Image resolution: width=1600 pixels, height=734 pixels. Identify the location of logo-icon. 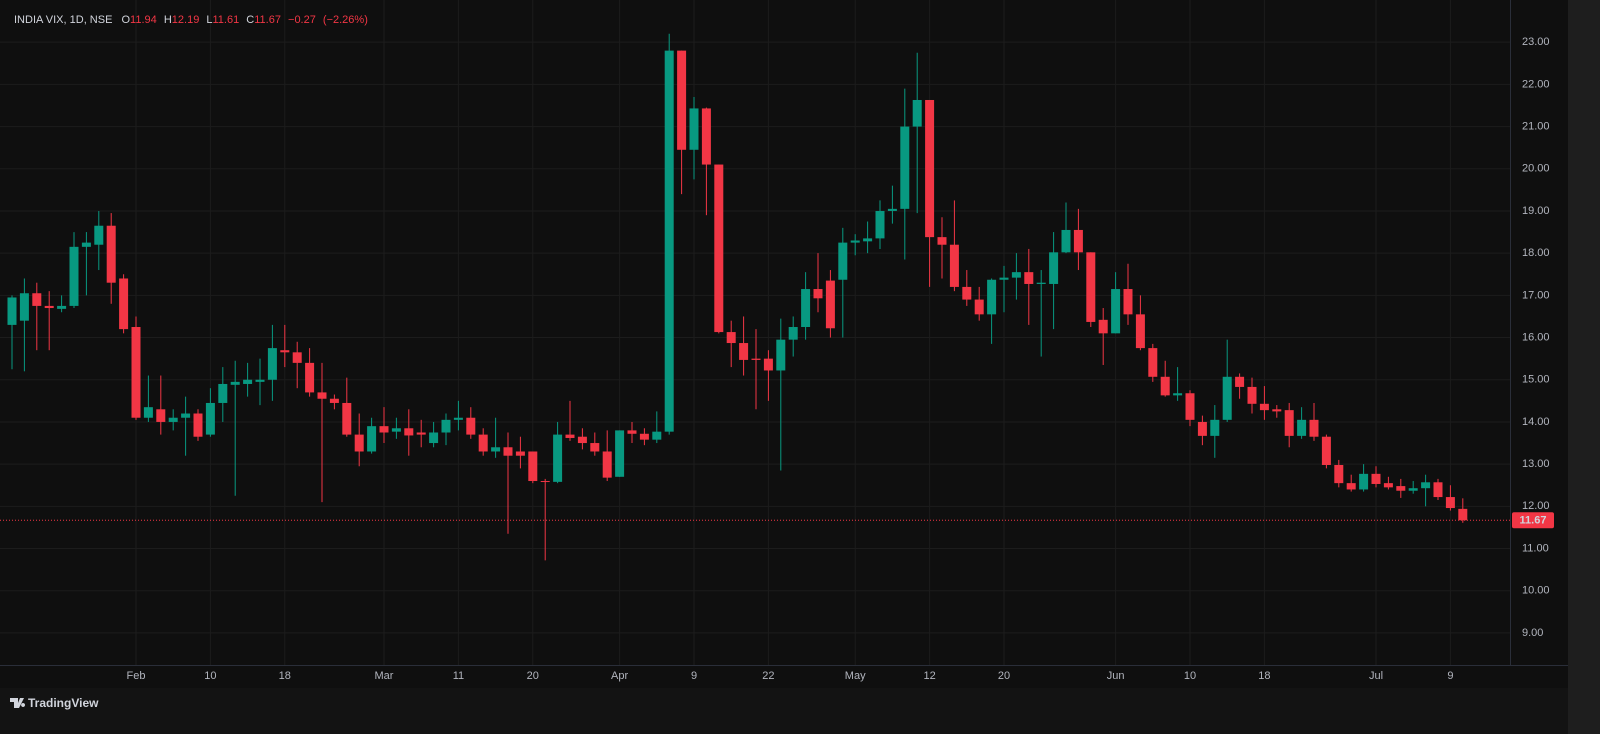
(18, 703).